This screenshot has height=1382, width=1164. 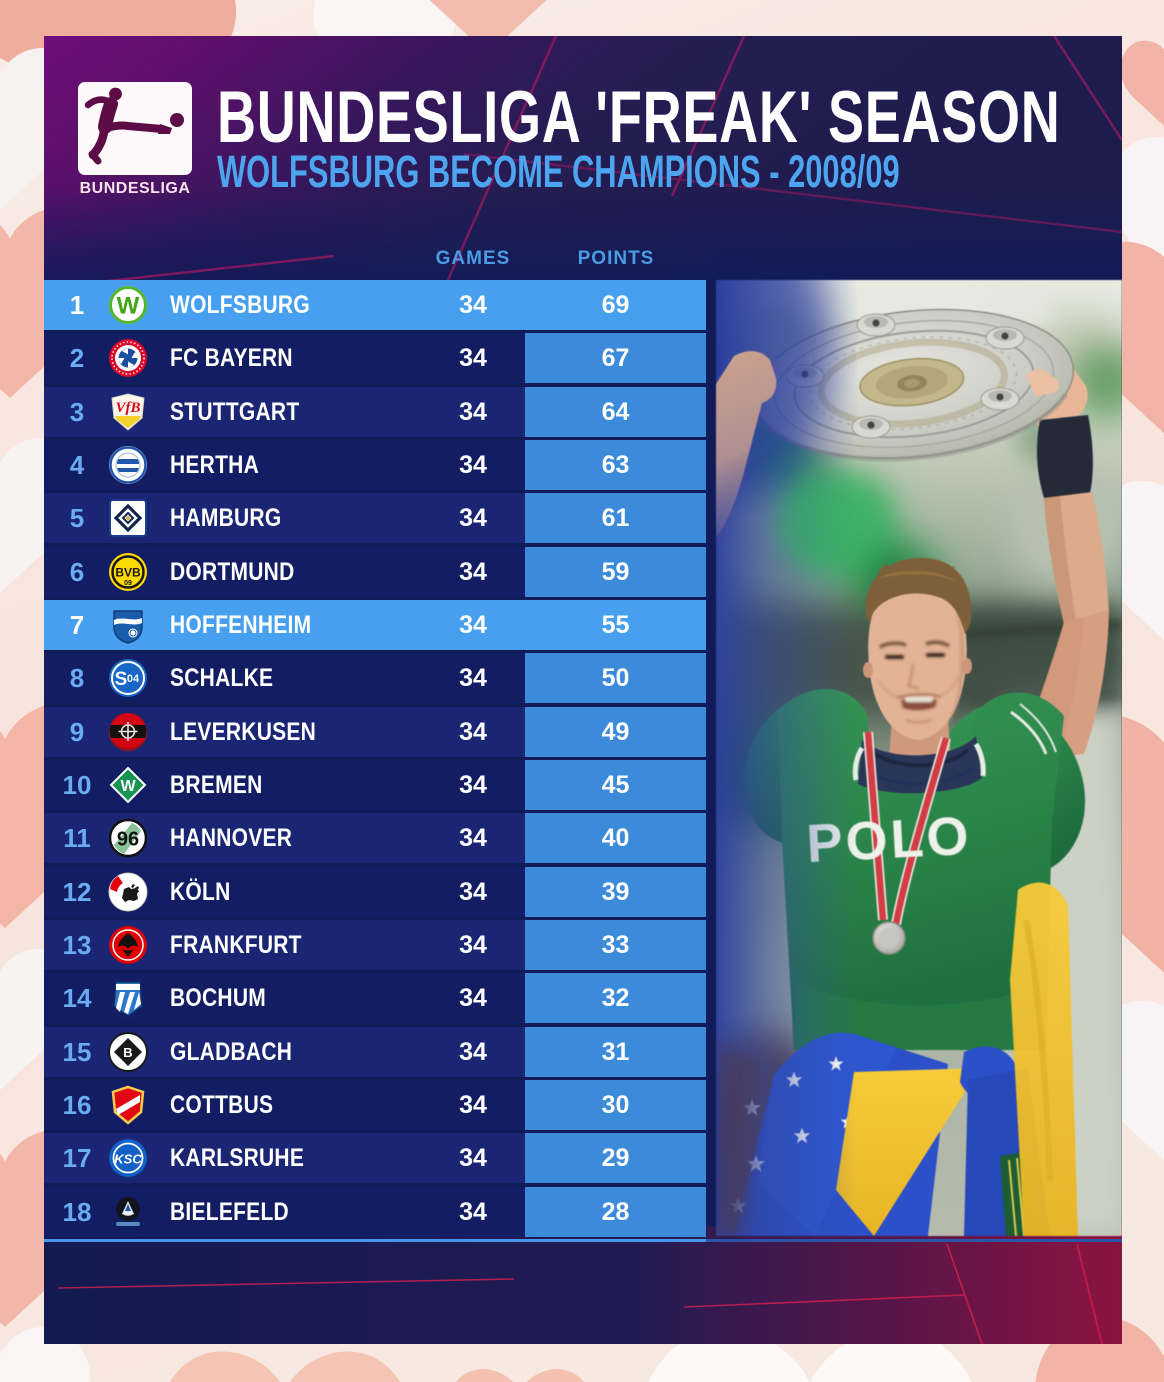 I want to click on svg-text: S, so click(x=121, y=679).